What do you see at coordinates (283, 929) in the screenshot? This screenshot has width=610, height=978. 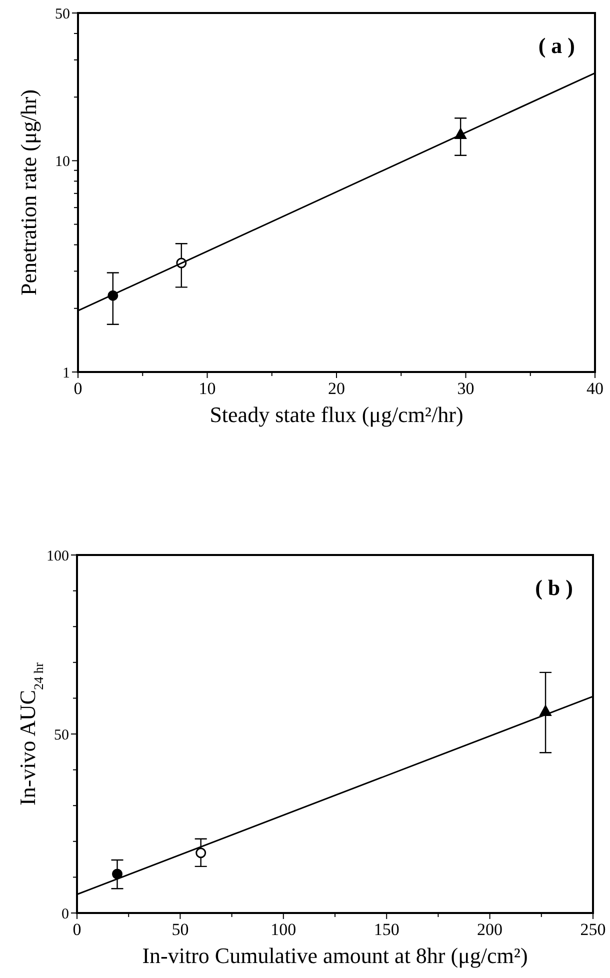 I see `x-tick-label: 100` at bounding box center [283, 929].